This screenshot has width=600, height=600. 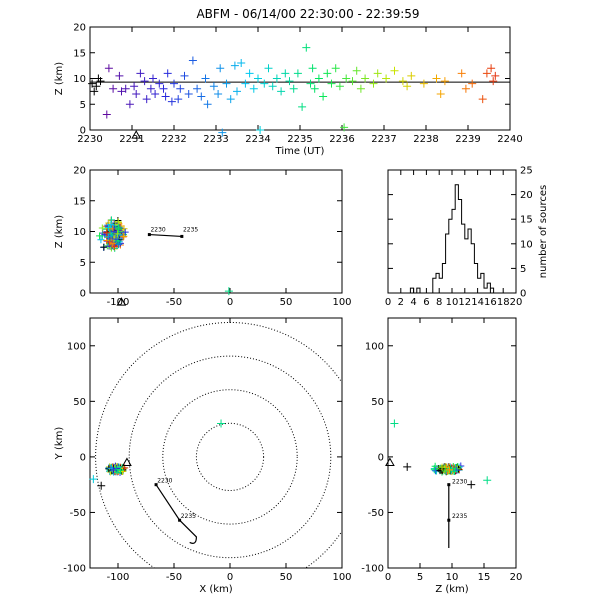 I want to click on x-tick-label: 2239, so click(x=467, y=139).